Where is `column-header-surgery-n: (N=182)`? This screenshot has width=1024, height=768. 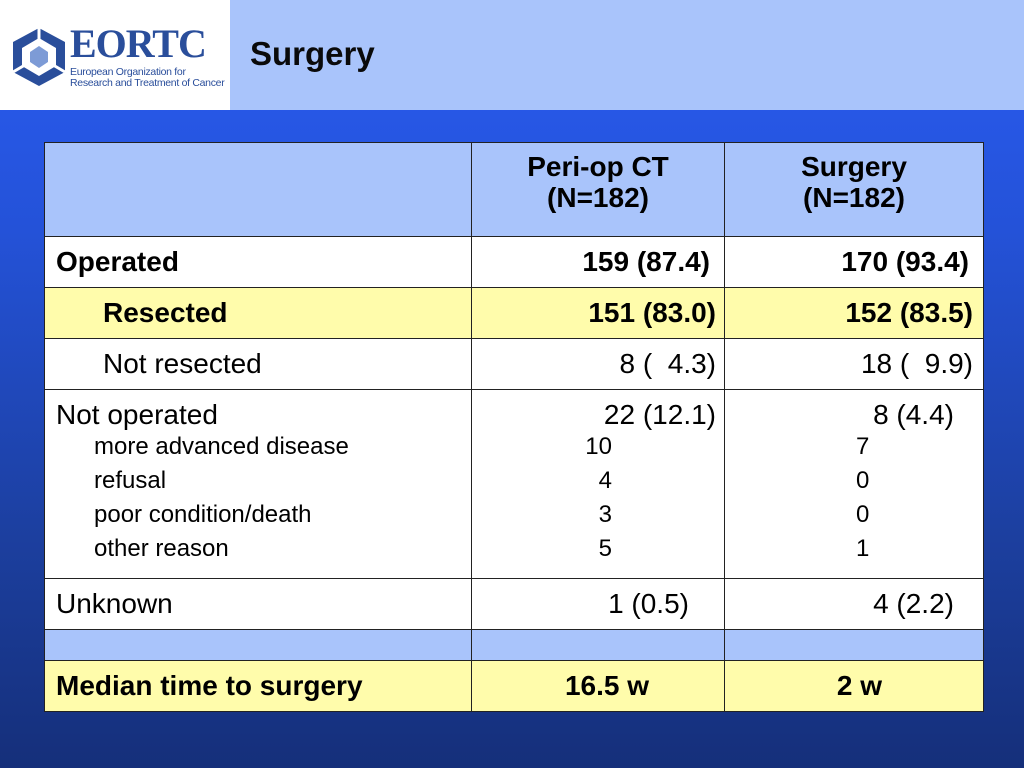 column-header-surgery-n: (N=182) is located at coordinates (854, 197).